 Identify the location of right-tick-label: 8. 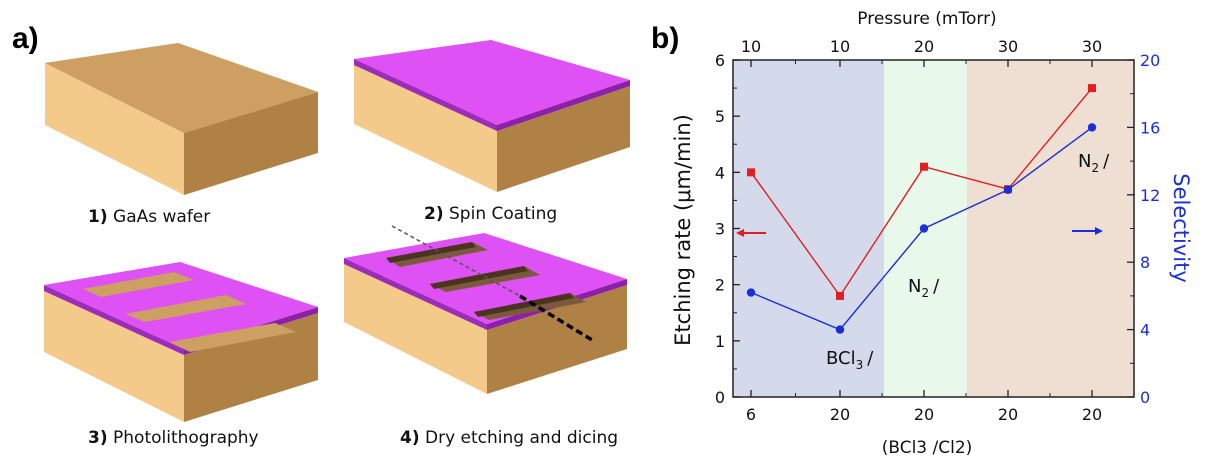
(1145, 262).